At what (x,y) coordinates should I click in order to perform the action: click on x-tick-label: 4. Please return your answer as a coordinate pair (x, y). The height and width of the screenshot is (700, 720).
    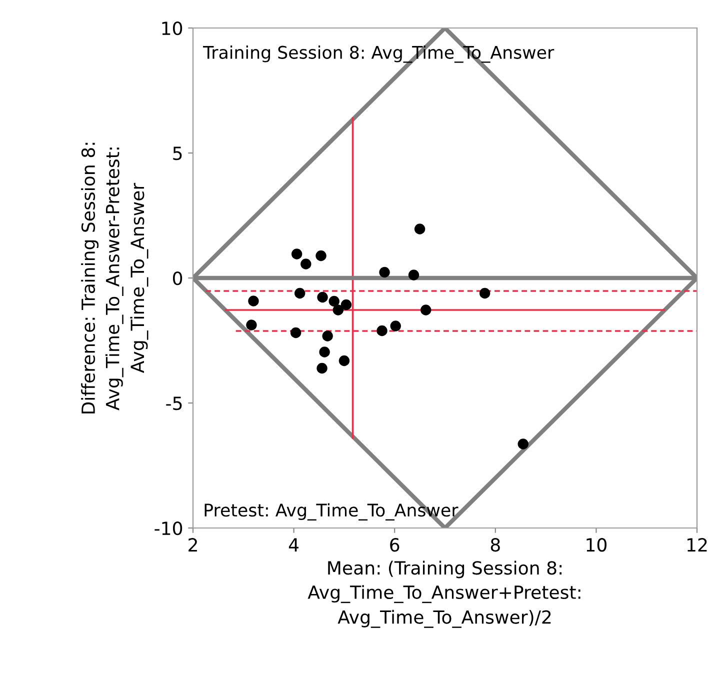
    Looking at the image, I should click on (293, 545).